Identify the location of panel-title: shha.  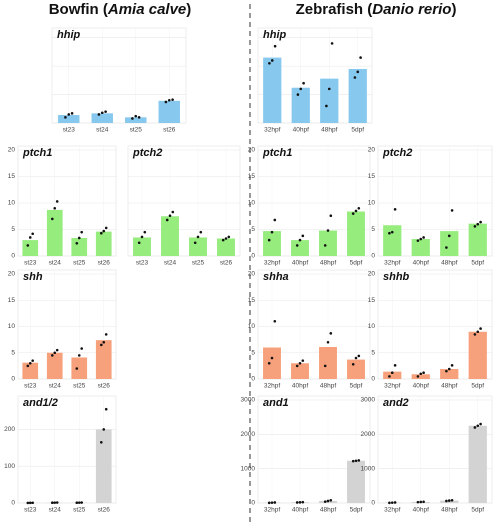
(276, 277).